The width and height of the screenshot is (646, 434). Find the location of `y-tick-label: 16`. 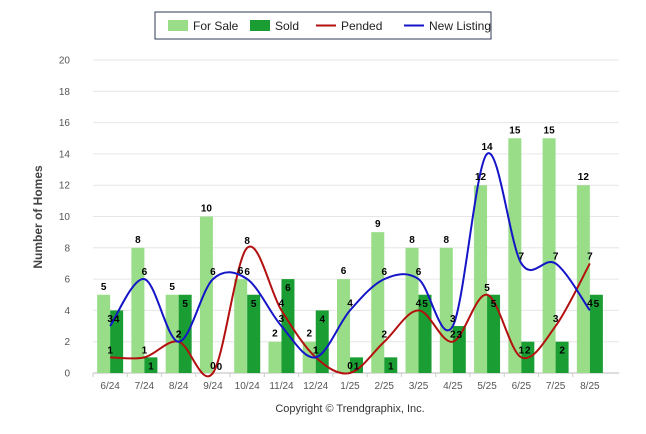

y-tick-label: 16 is located at coordinates (65, 123).